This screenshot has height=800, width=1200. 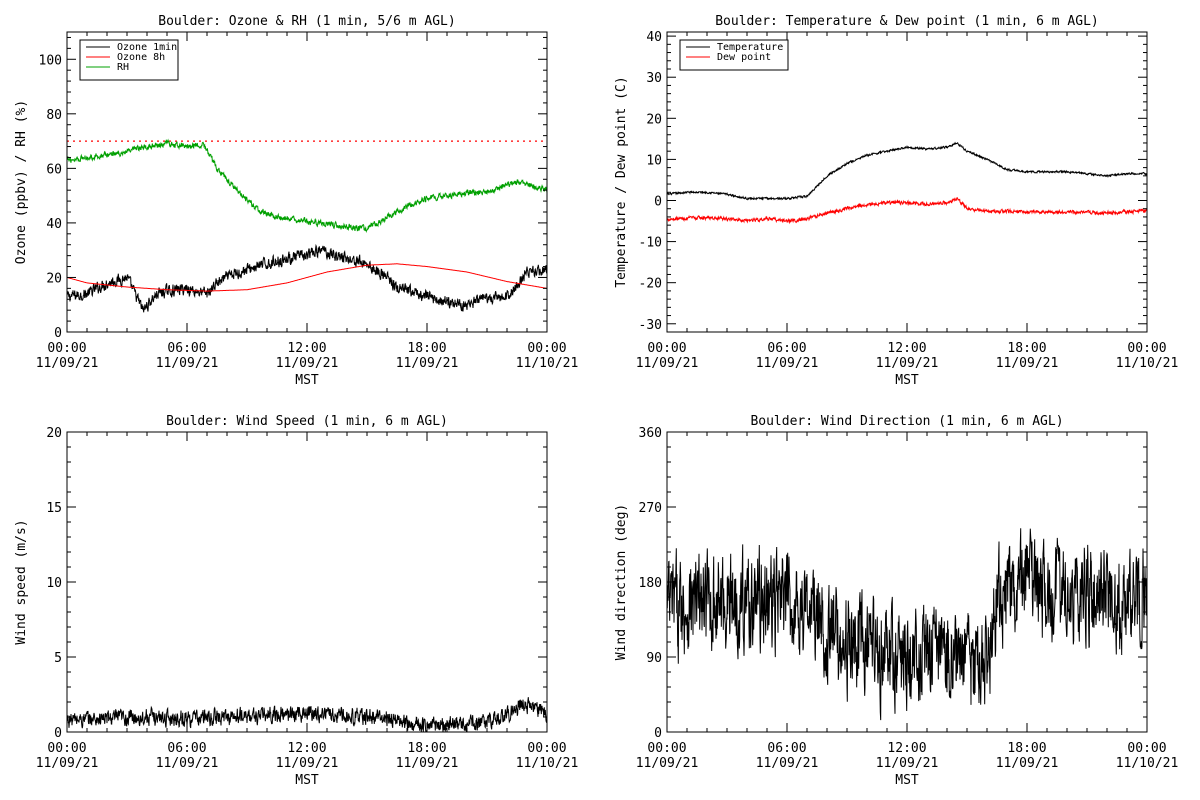 I want to click on y-tick-label: 30, so click(x=654, y=78).